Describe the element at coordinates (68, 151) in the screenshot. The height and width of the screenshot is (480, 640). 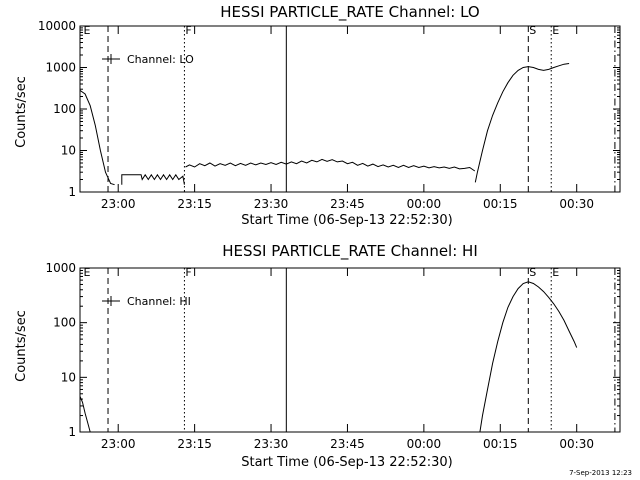
I see `lo-y-tick-label: 10` at that location.